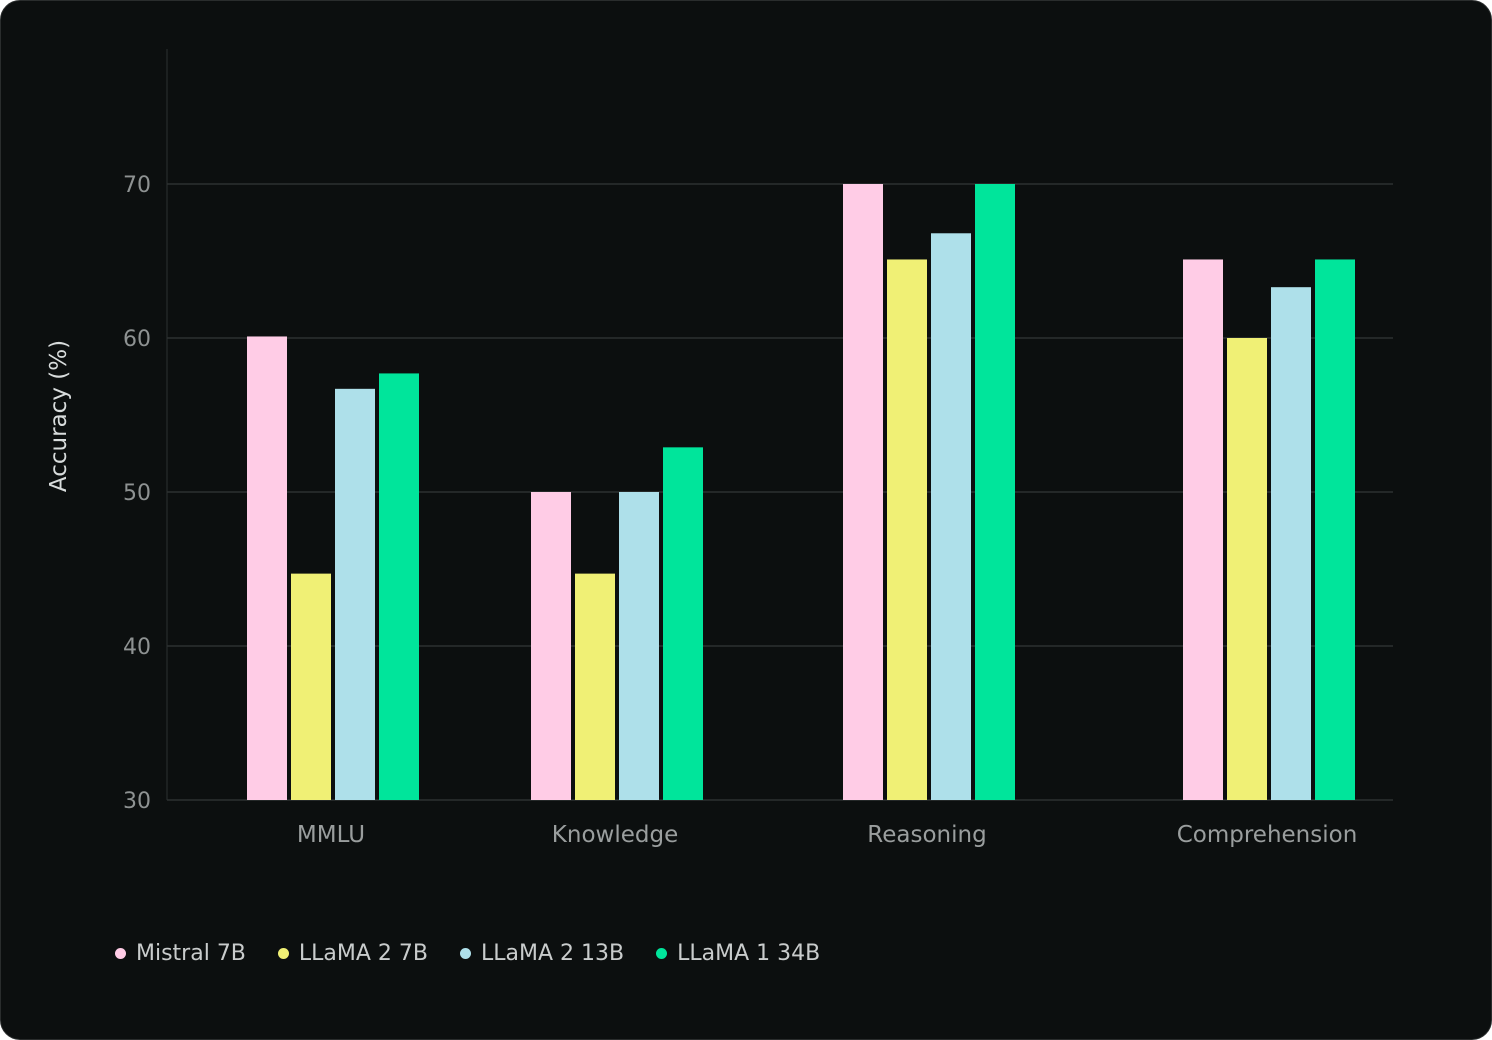  Describe the element at coordinates (615, 835) in the screenshot. I see `x-tick-label: Knowledge` at that location.